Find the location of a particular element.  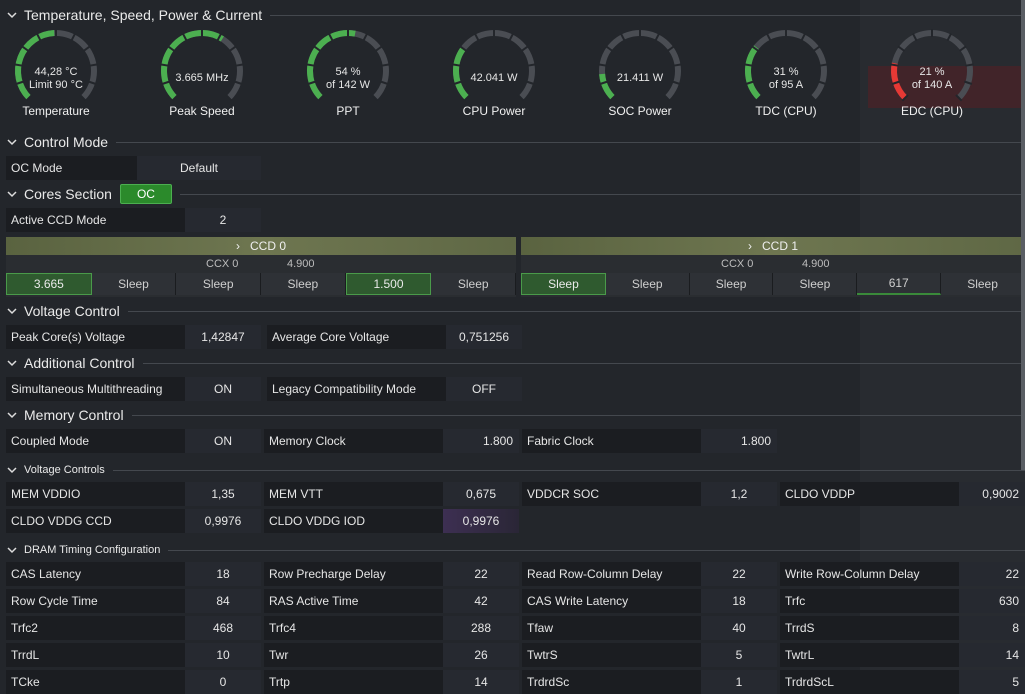

section-voltage-control: Voltage Control is located at coordinates (512, 311).